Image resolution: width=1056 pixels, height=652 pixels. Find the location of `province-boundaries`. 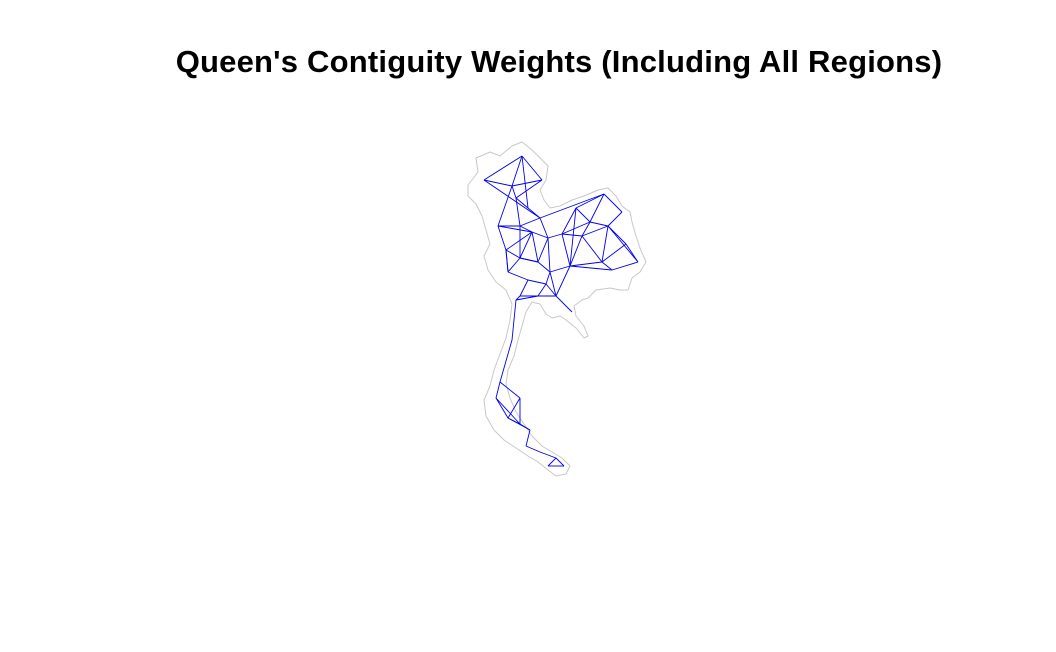

province-boundaries is located at coordinates (557, 309).